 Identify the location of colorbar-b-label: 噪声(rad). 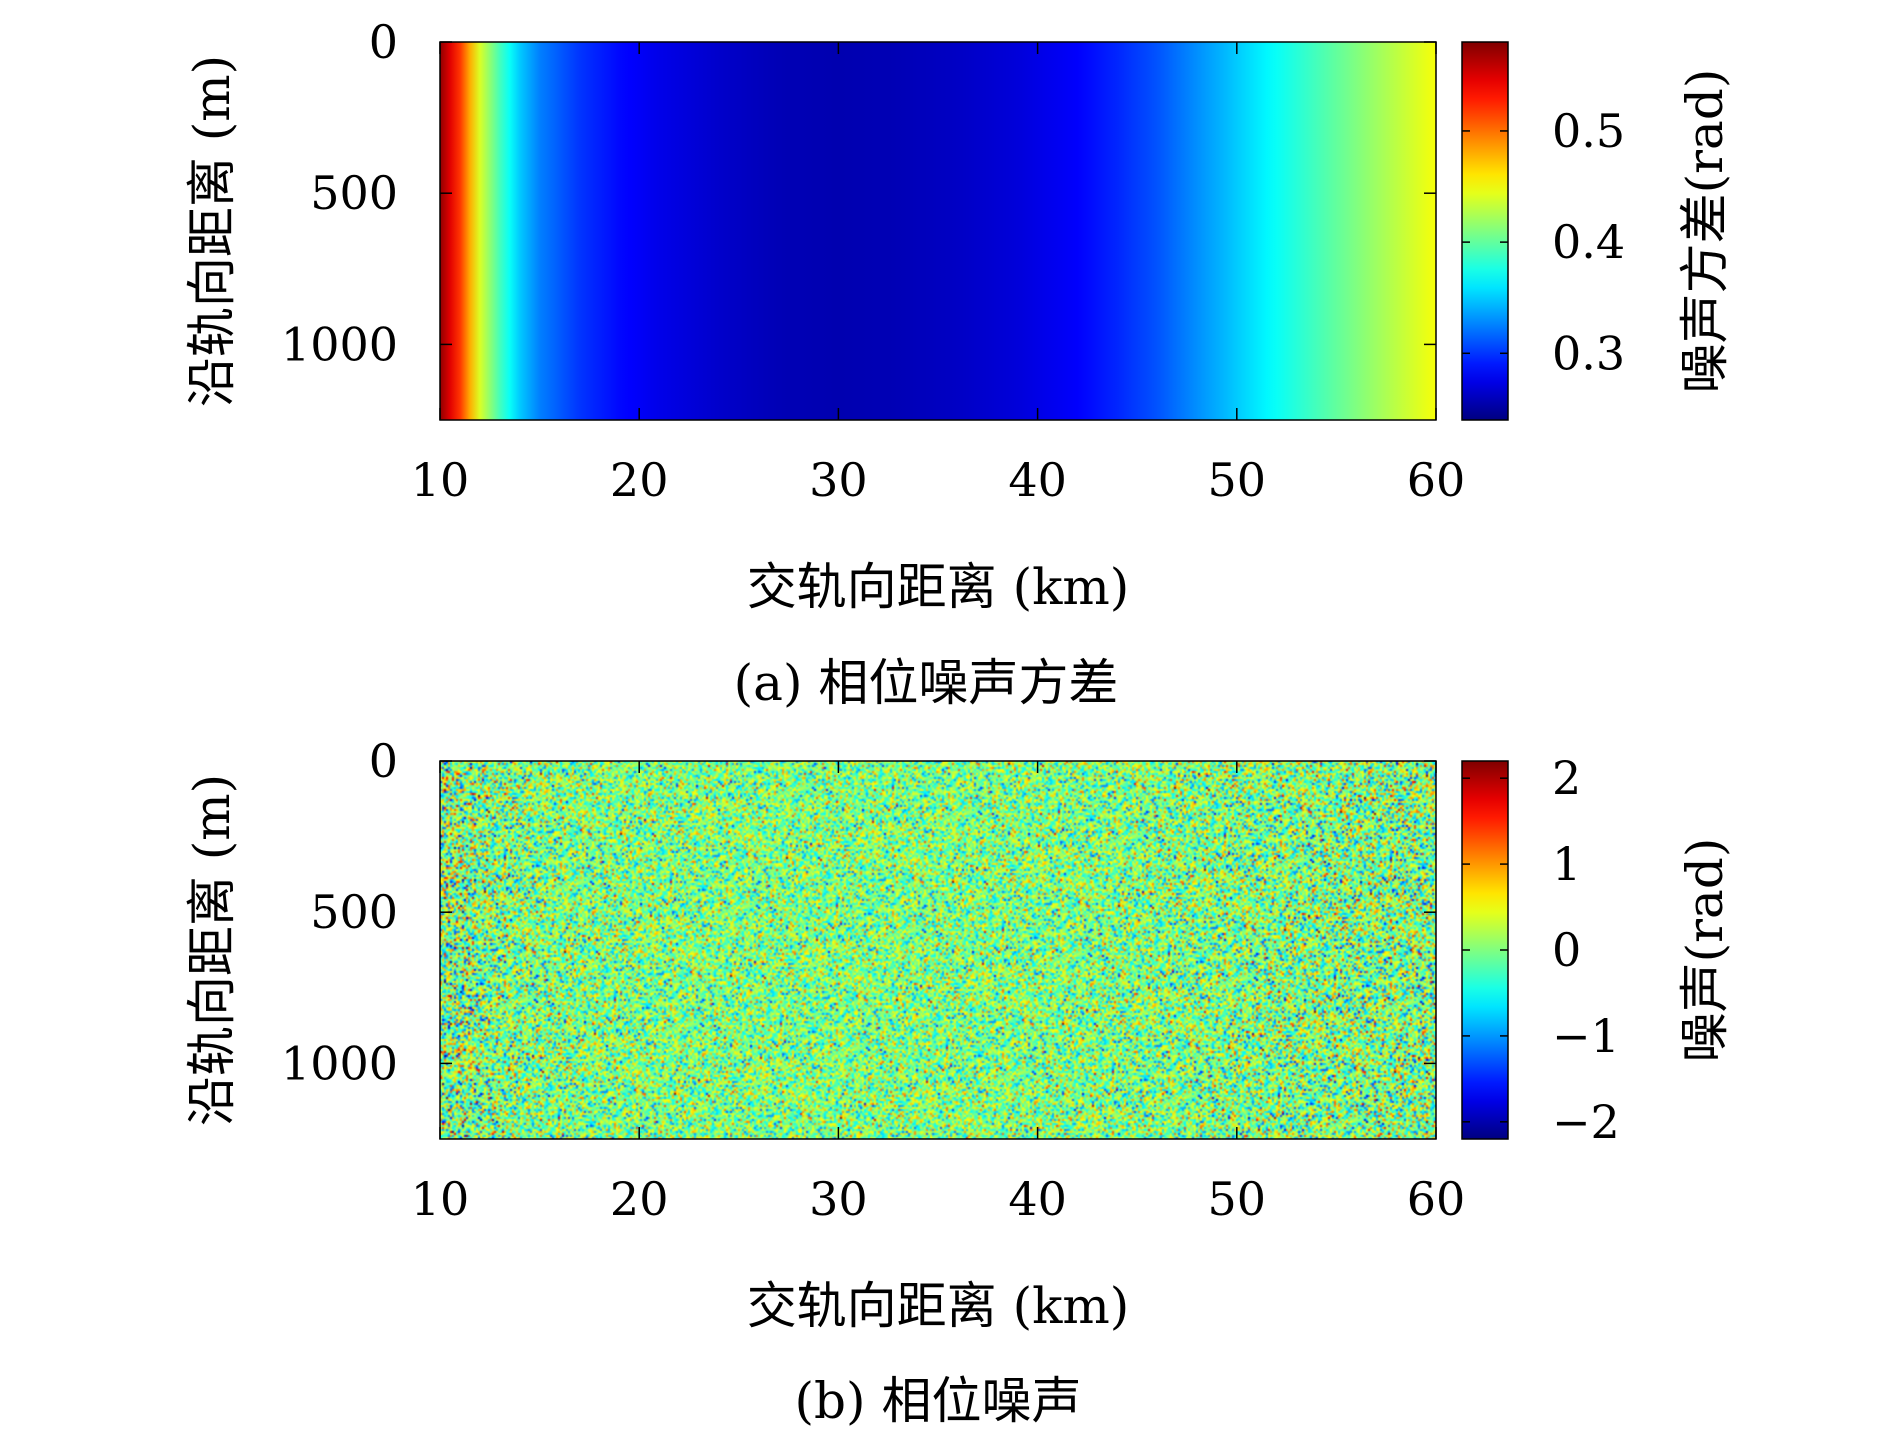
(1705, 950).